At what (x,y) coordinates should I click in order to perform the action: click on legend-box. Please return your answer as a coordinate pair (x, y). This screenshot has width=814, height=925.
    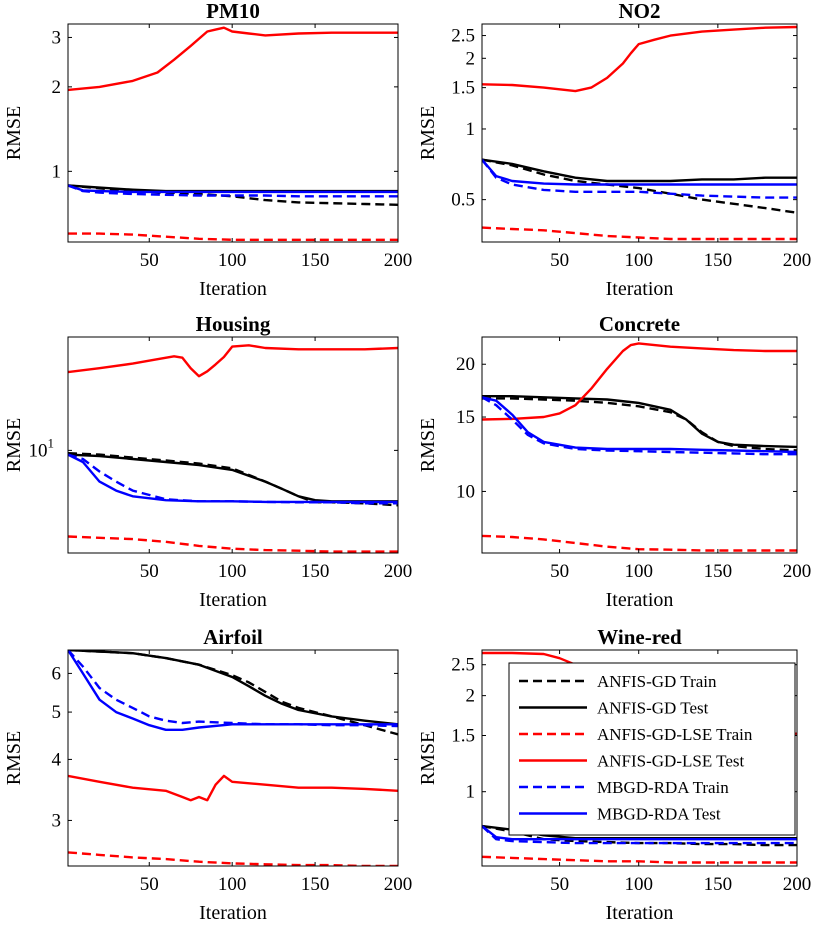
    Looking at the image, I should click on (652, 749).